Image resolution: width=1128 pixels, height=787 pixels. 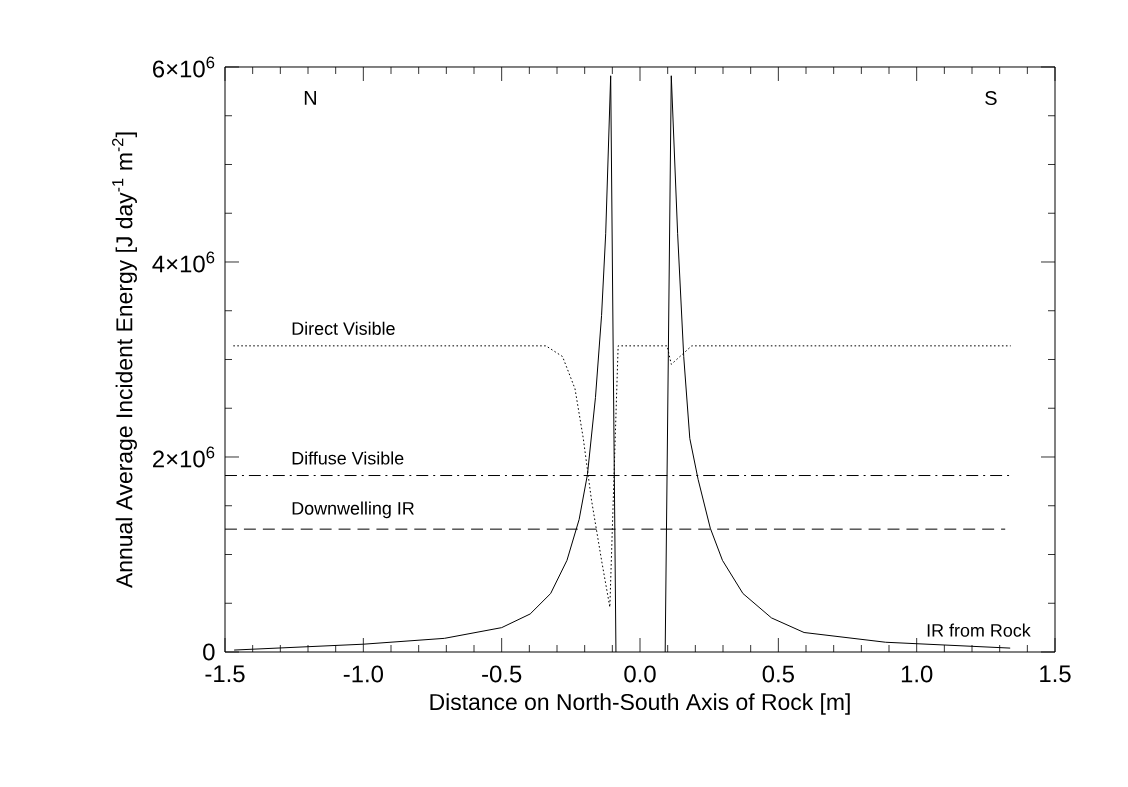 I want to click on annotation: N, so click(x=310, y=98).